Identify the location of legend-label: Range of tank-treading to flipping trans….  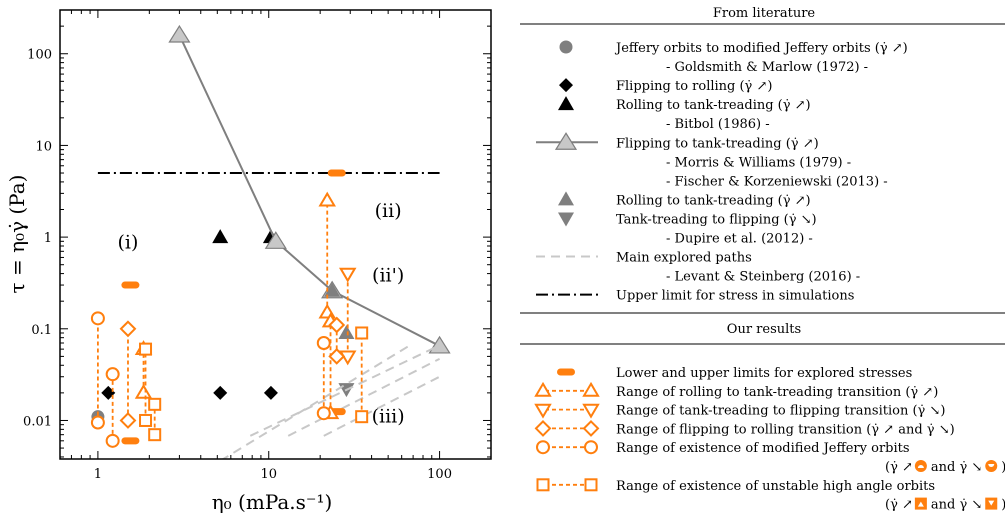
(780, 411).